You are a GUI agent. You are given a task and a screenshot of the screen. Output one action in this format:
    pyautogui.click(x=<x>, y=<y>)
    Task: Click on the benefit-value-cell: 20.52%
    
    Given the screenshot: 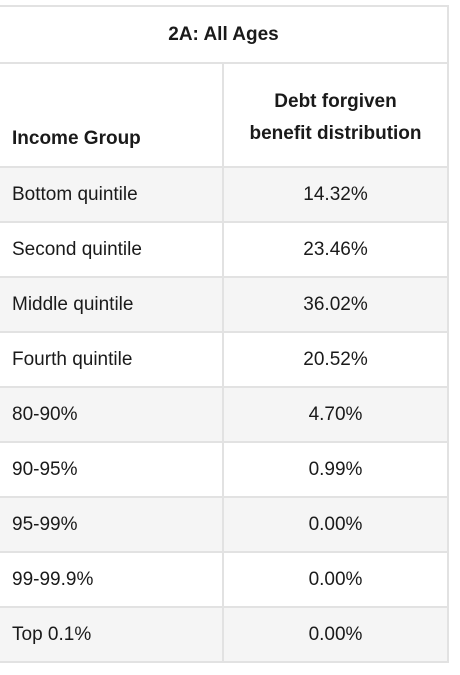 What is the action you would take?
    pyautogui.click(x=335, y=359)
    